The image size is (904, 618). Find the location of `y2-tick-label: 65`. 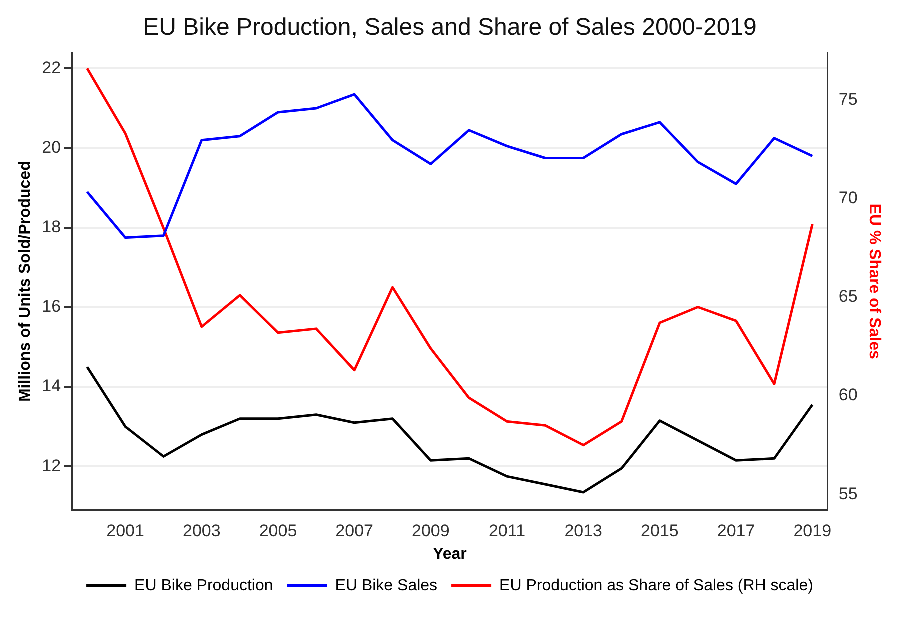

y2-tick-label: 65 is located at coordinates (848, 296).